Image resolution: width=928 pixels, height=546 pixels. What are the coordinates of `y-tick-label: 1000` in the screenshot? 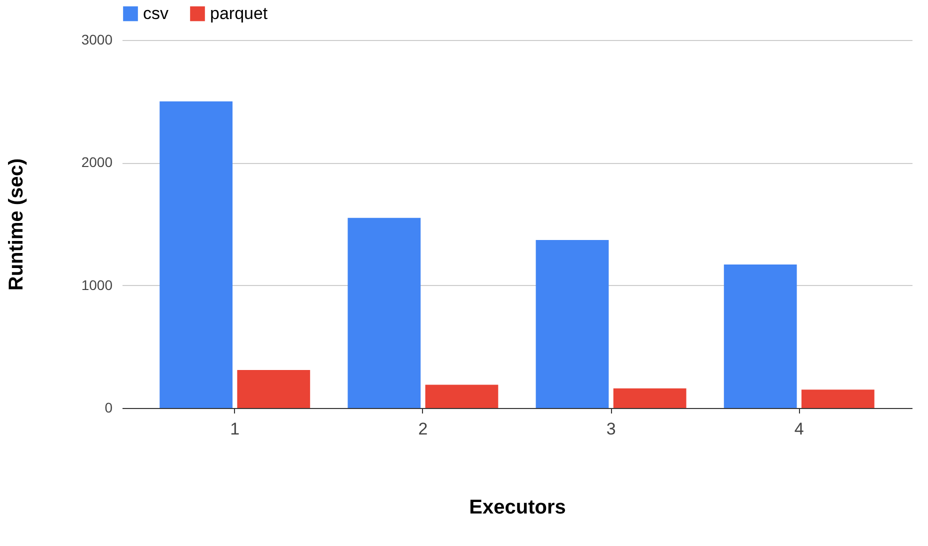 It's located at (97, 284).